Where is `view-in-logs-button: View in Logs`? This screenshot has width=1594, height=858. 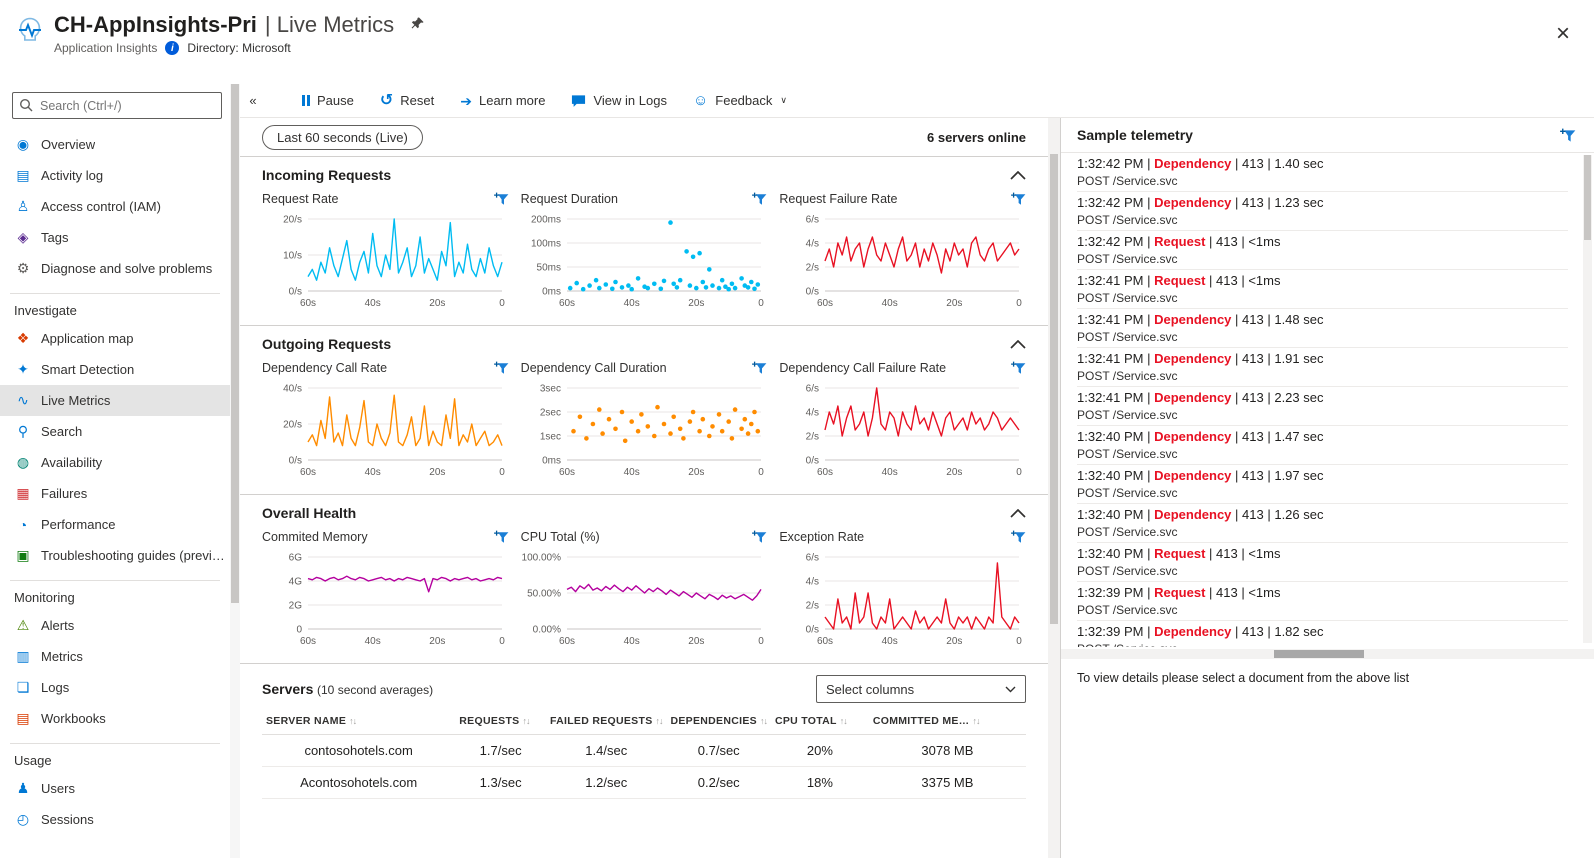 view-in-logs-button: View in Logs is located at coordinates (619, 100).